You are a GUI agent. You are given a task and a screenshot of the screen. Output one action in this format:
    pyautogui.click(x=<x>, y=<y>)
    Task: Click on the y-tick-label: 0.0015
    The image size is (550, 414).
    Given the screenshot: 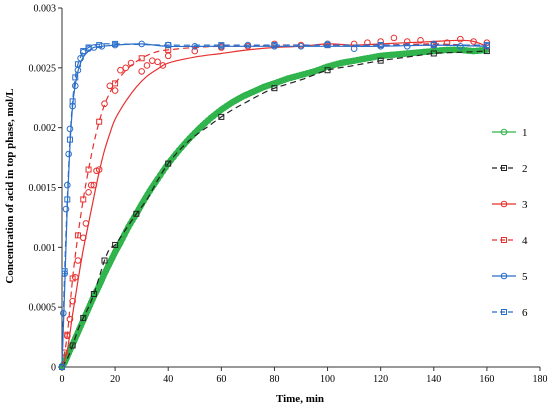 What is the action you would take?
    pyautogui.click(x=43, y=188)
    